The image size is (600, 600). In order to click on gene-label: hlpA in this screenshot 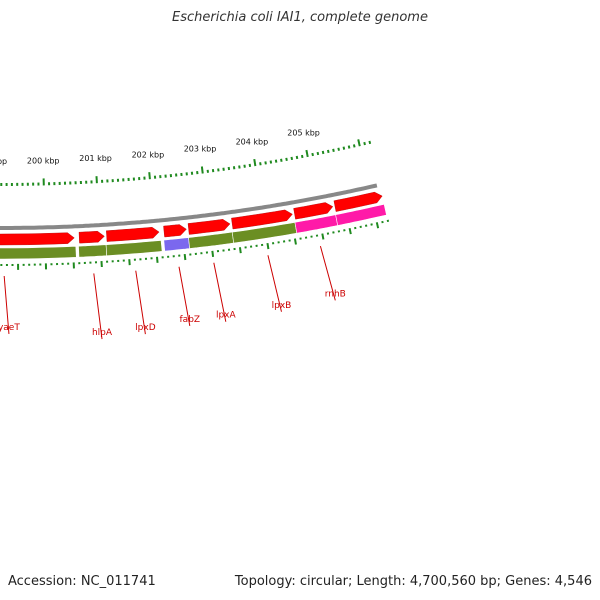, I will do `click(102, 333)`.